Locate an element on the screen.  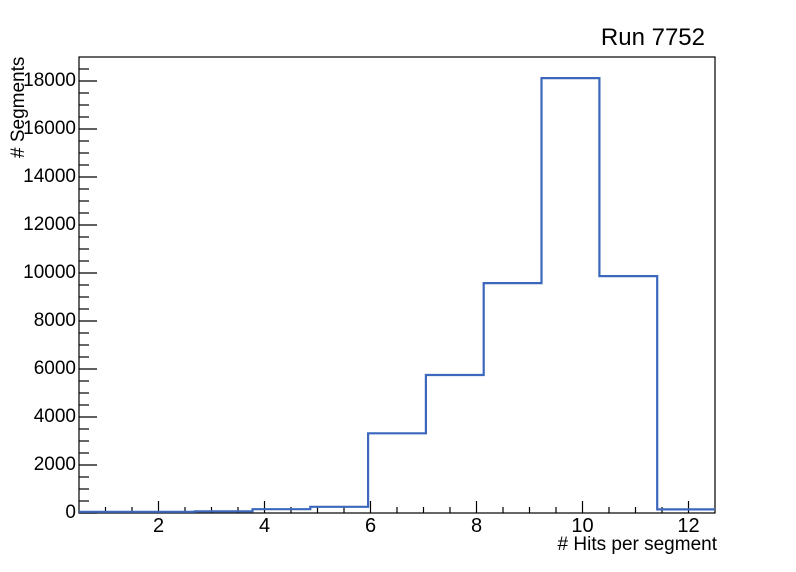
x-tick-label: 4 is located at coordinates (264, 526).